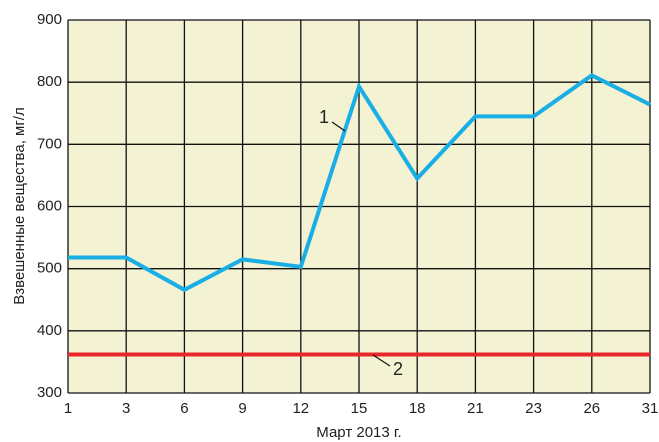  Describe the element at coordinates (242, 408) in the screenshot. I see `x-tick-label: 9` at that location.